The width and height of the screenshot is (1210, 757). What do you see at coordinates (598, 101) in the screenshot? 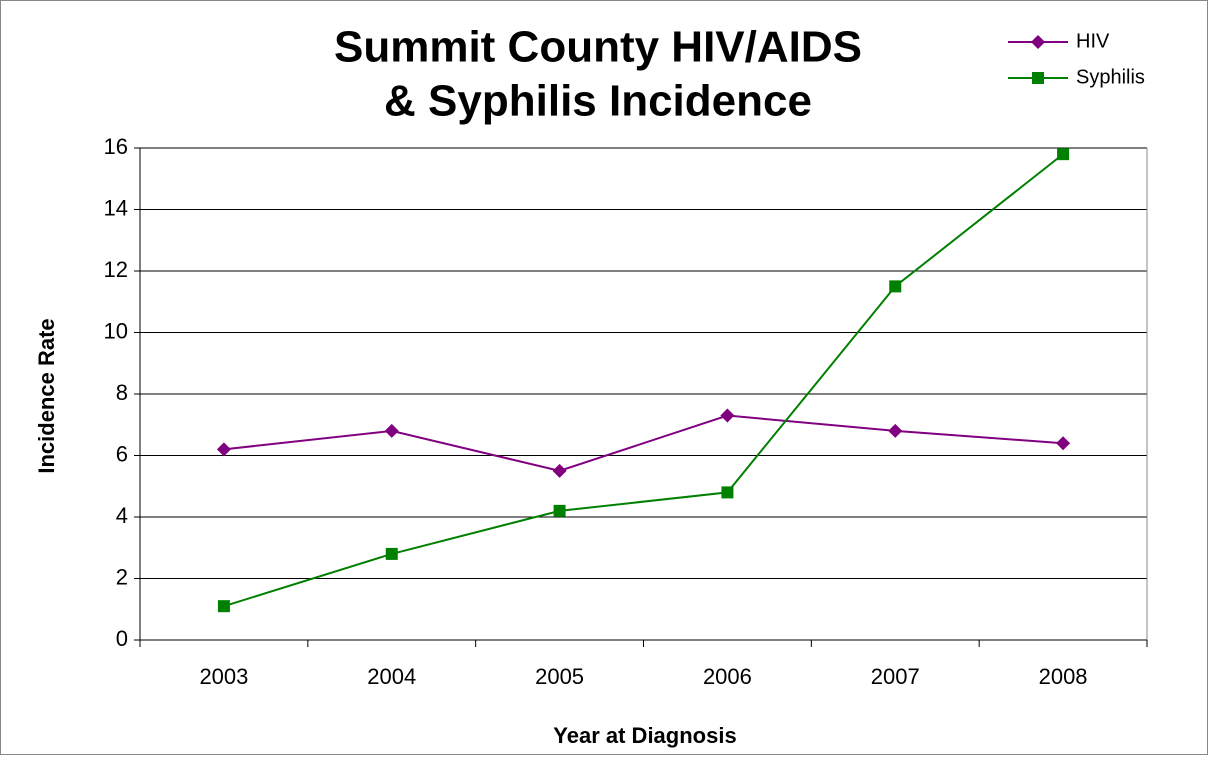
I see `chart-title: & Syphilis Incidence` at bounding box center [598, 101].